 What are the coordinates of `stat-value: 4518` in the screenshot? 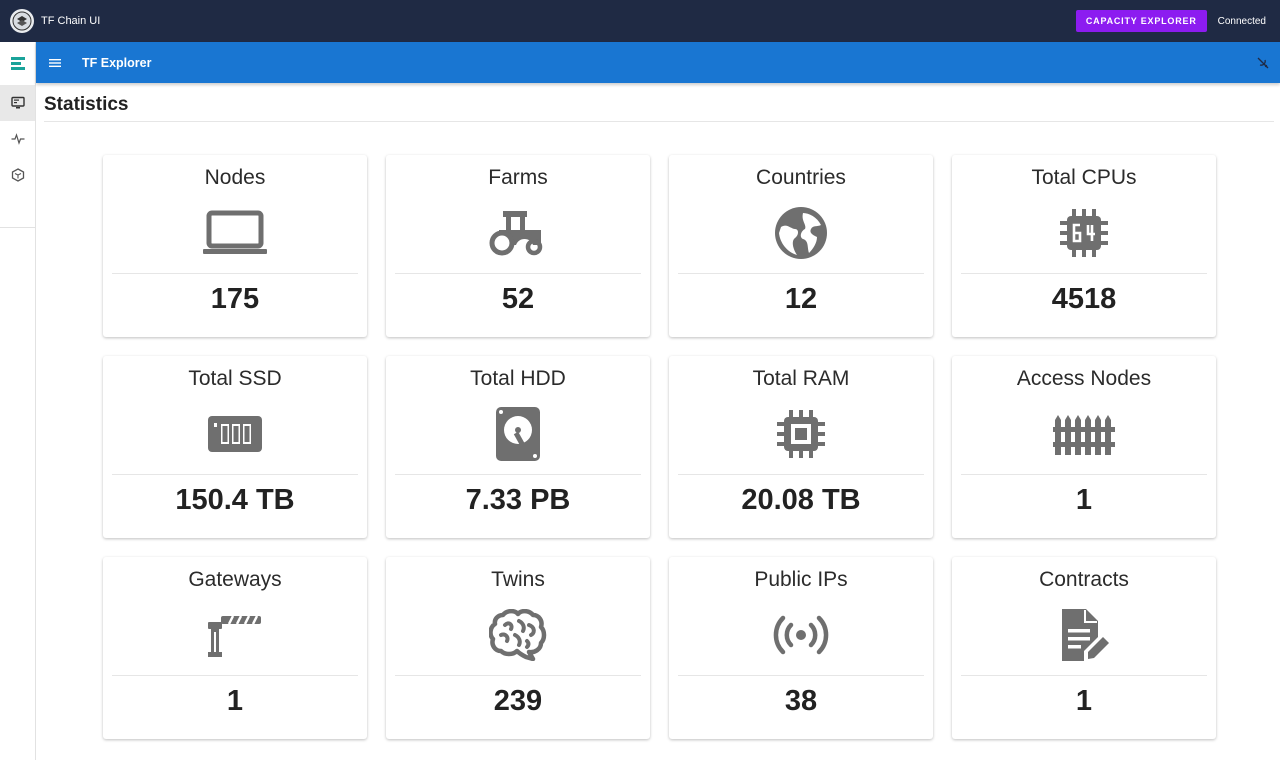 It's located at (1084, 299).